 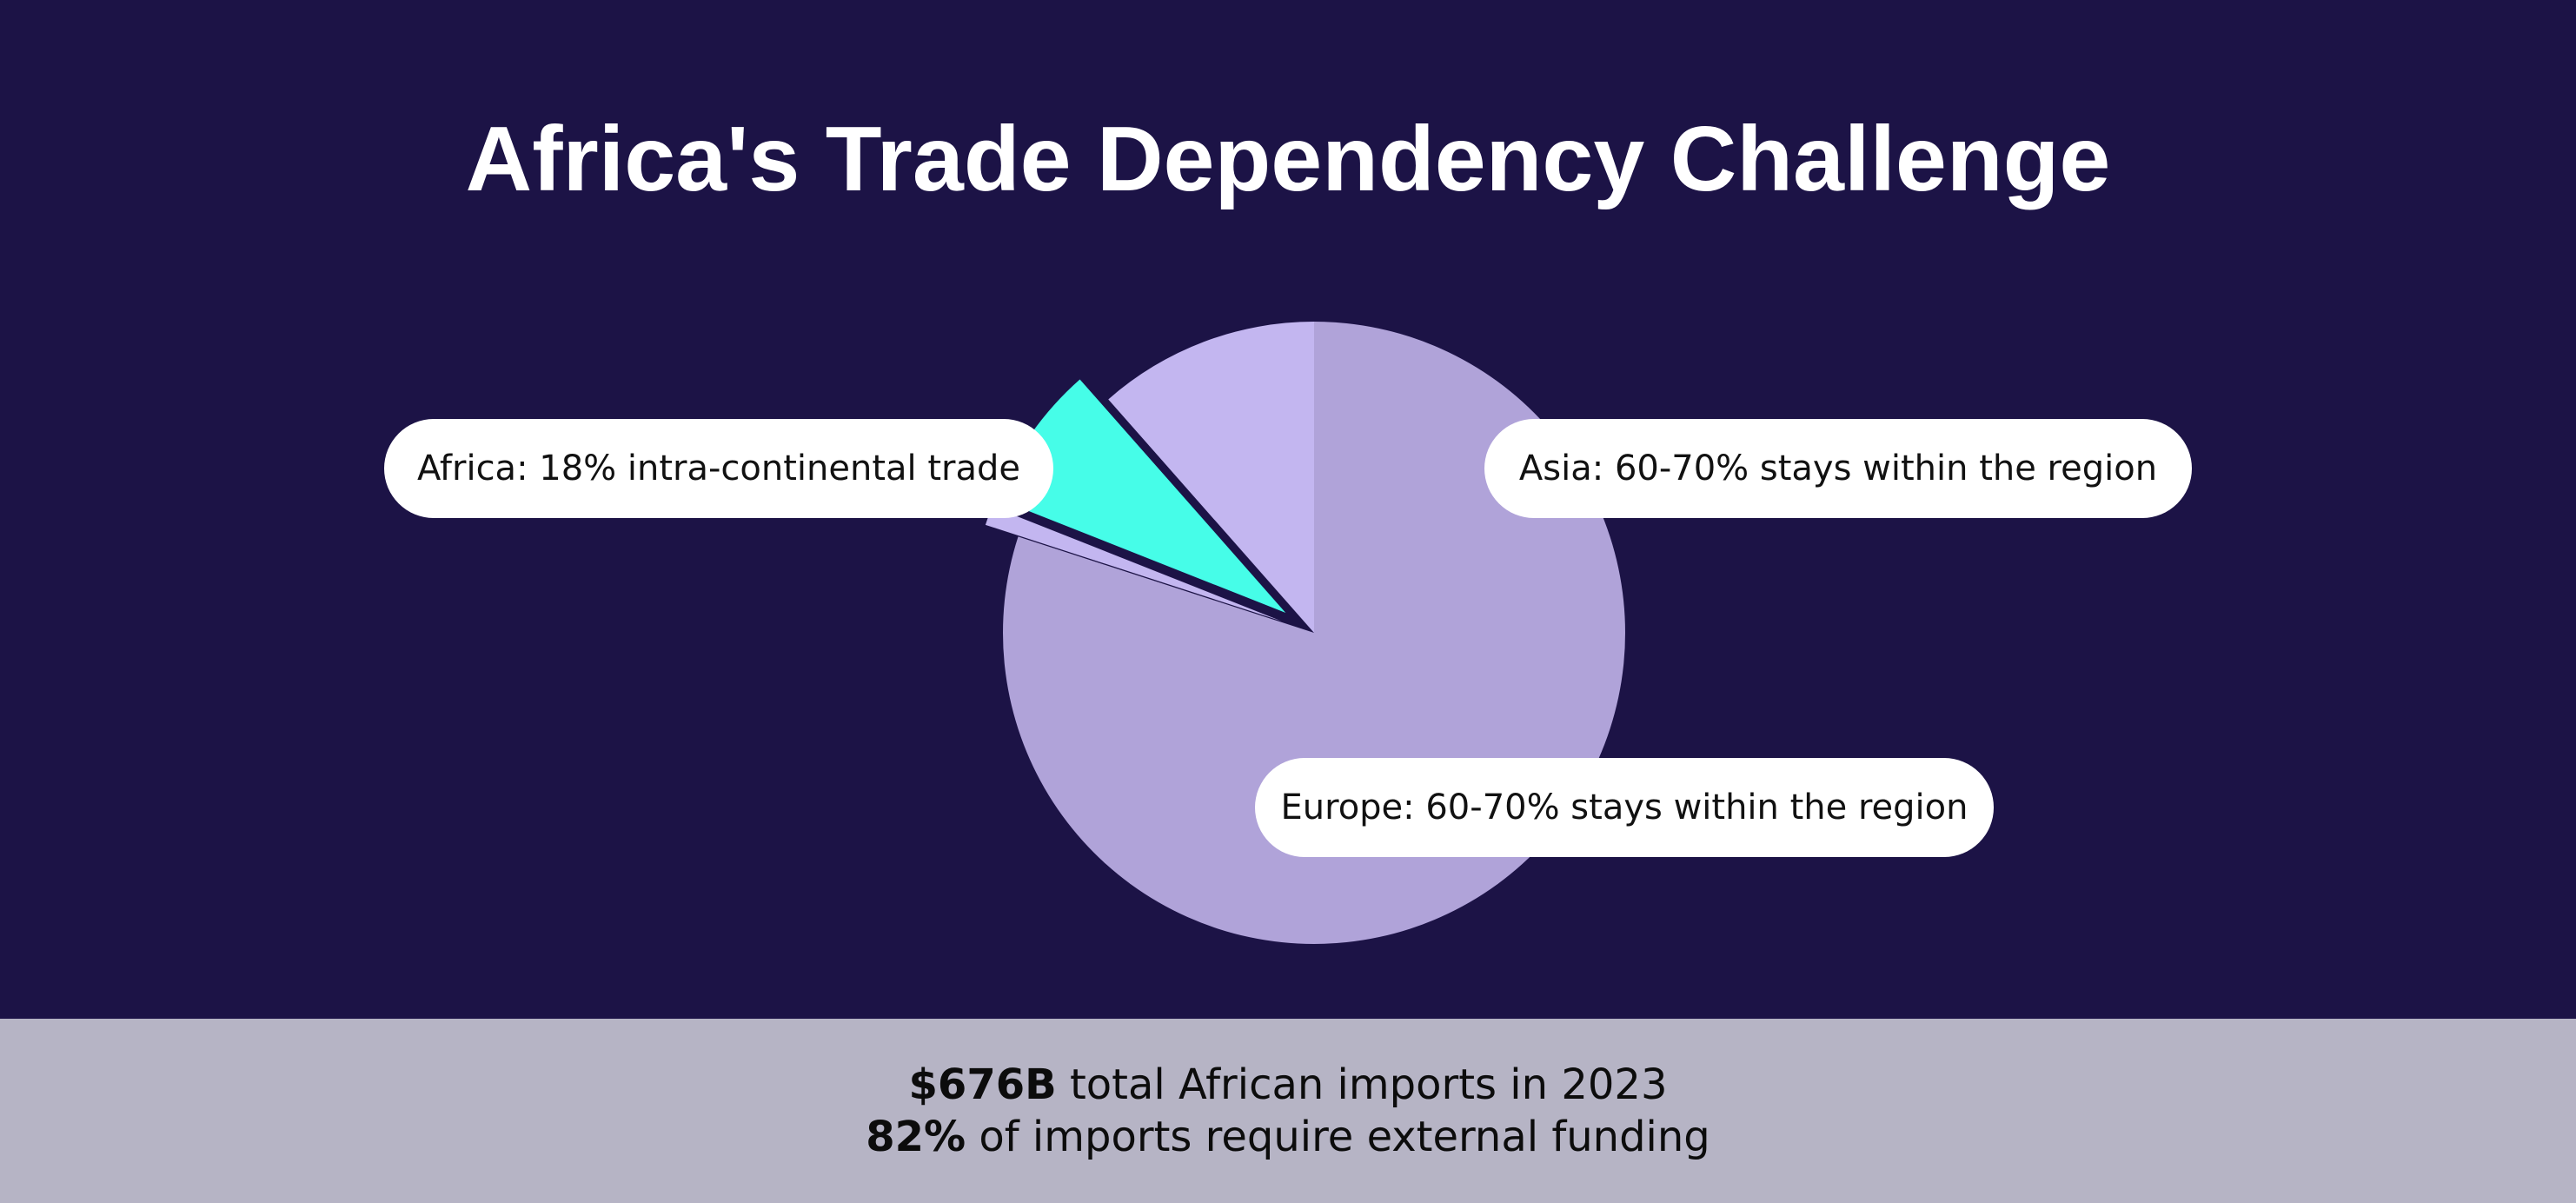 I want to click on pie-slice-minor, so click(x=1133, y=563).